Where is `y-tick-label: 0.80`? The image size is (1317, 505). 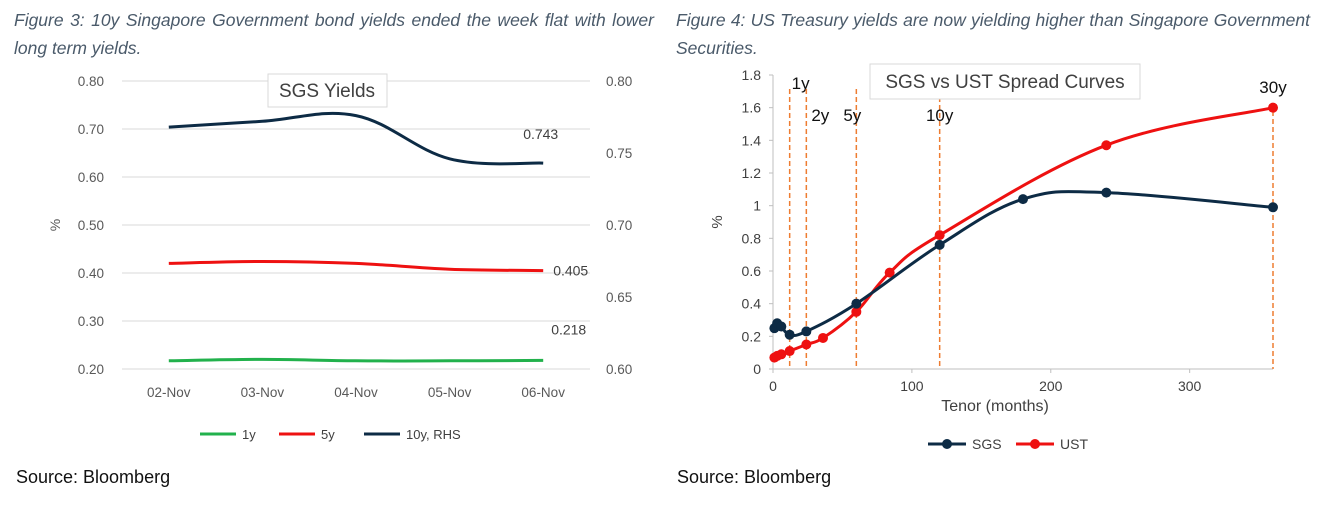 y-tick-label: 0.80 is located at coordinates (91, 81).